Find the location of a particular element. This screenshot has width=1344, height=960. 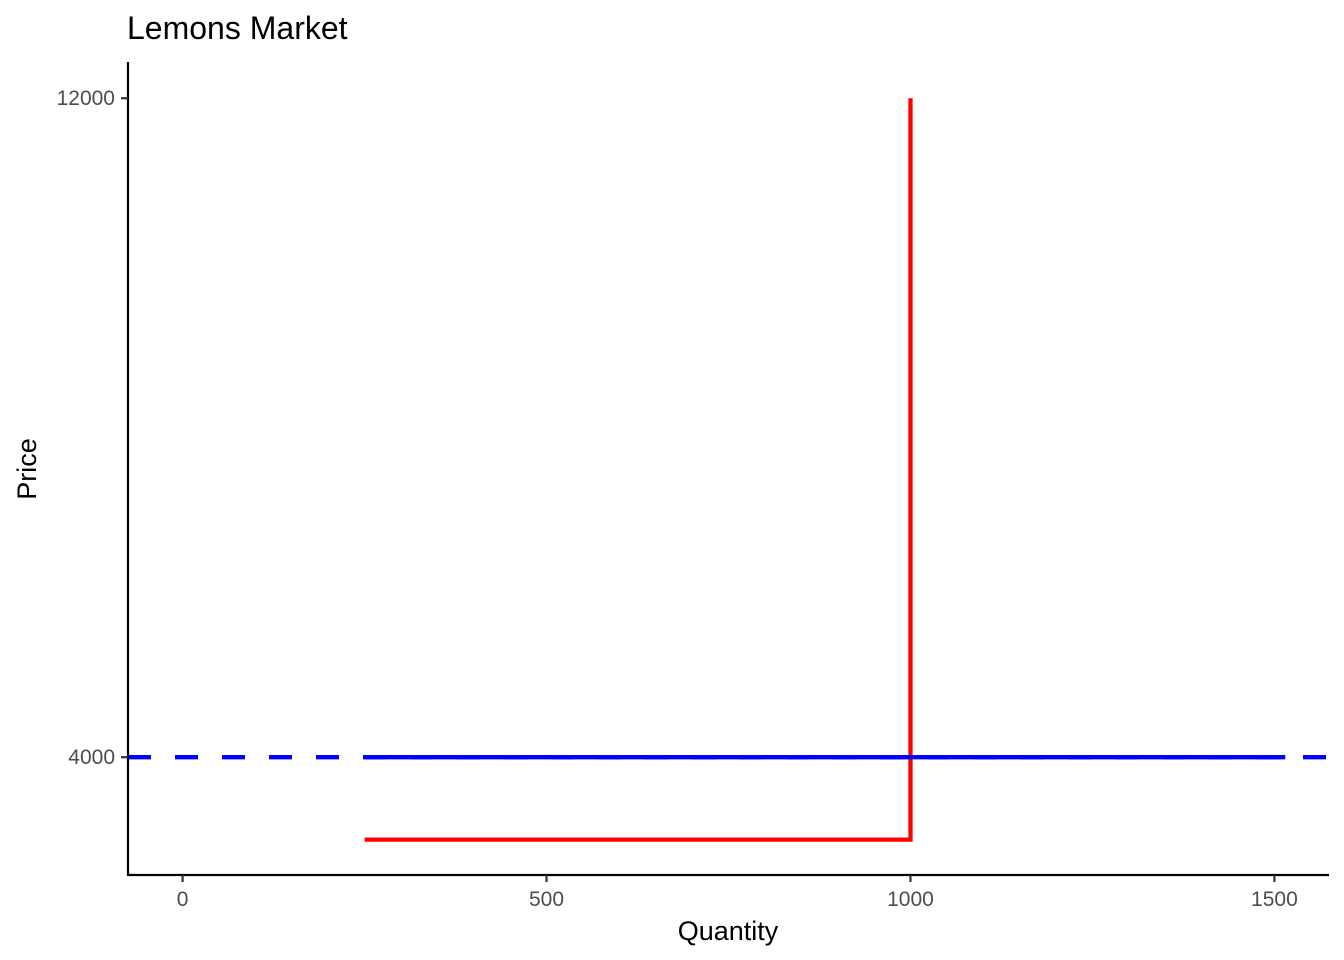

x-axis-title: Quantity is located at coordinates (728, 931).